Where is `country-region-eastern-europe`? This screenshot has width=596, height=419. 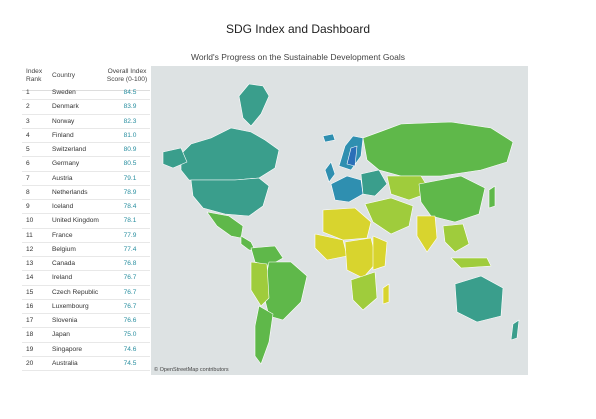
country-region-eastern-europe is located at coordinates (374, 183).